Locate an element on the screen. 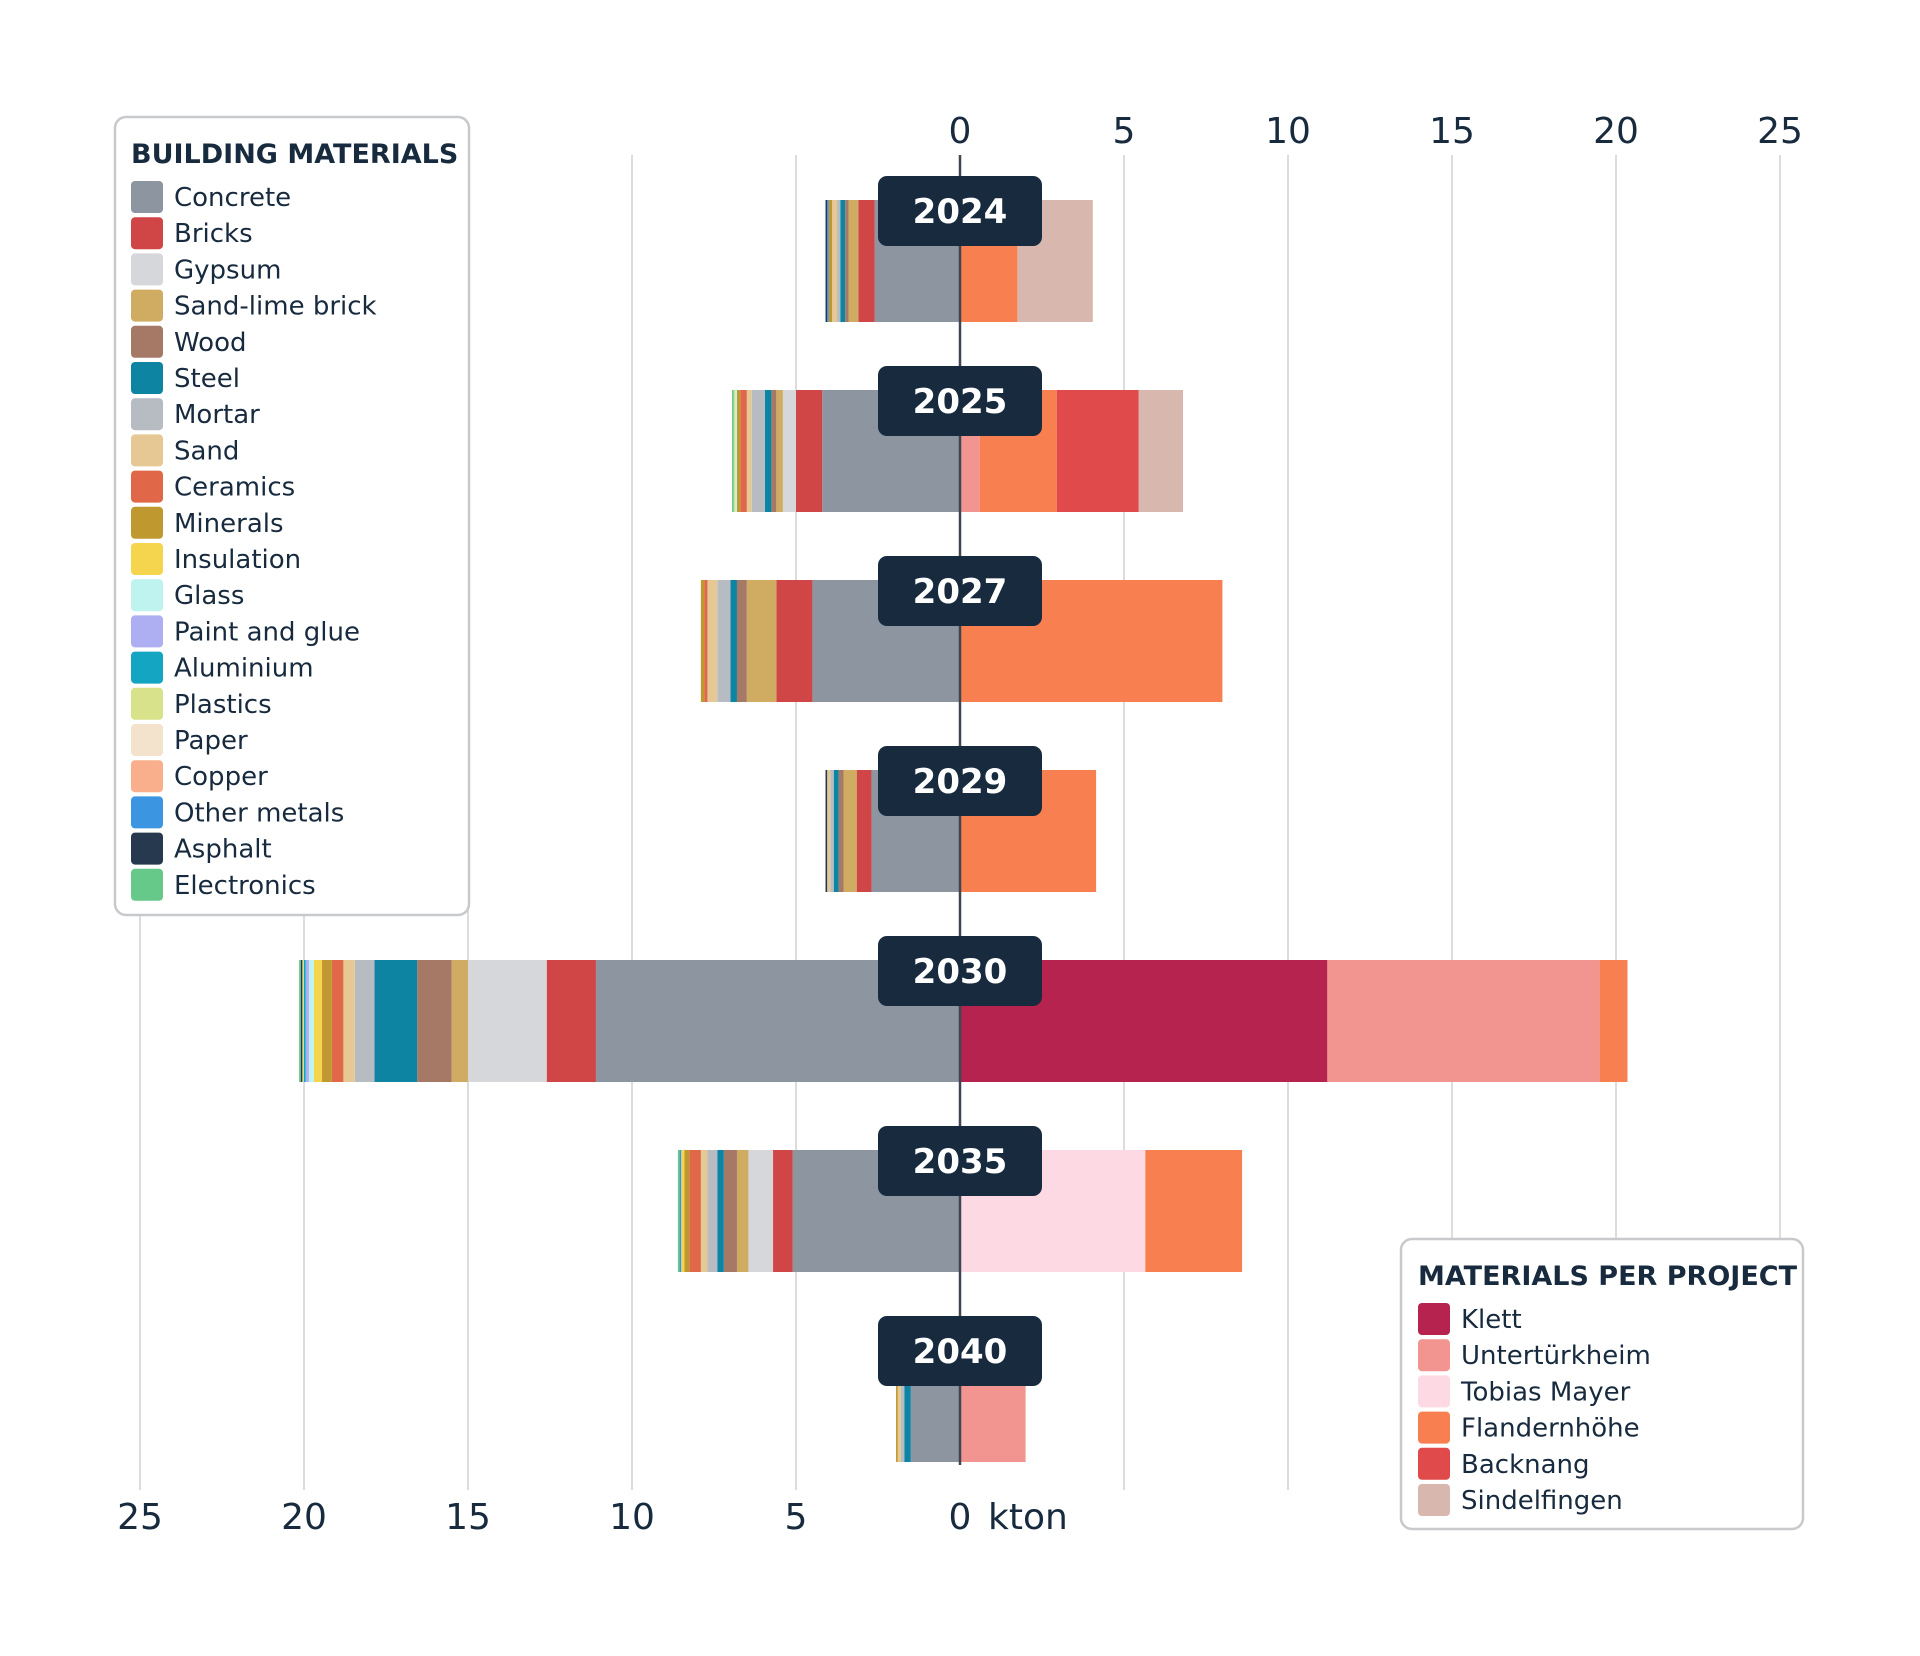  year-label-2035-badge is located at coordinates (960, 1161).